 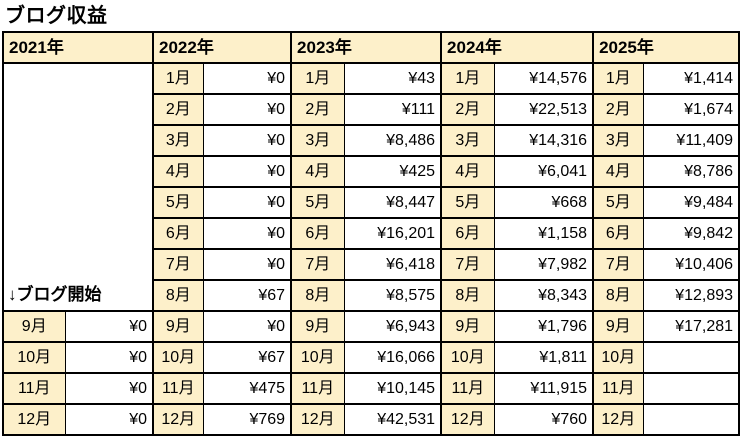 I want to click on value-cell: ¥8,447, so click(x=392, y=202).